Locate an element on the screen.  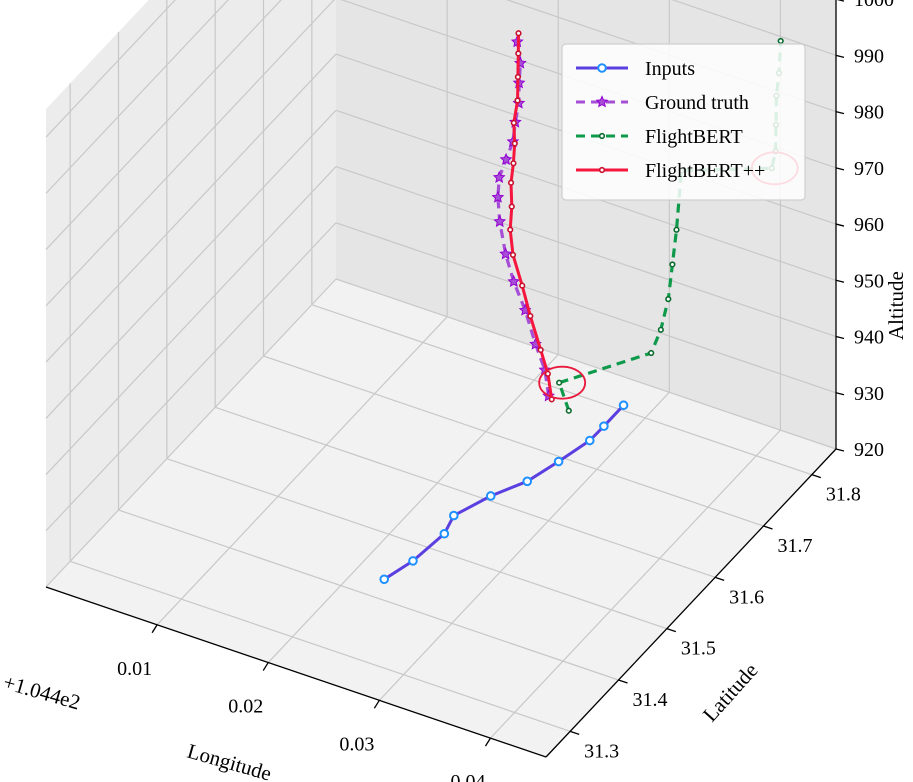
legend-label-inputs: Inputs is located at coordinates (670, 69).